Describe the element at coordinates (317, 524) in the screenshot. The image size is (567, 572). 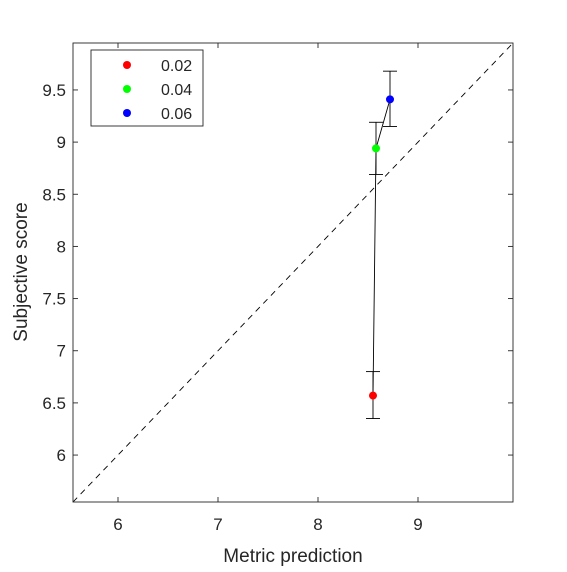
I see `x-tick-label: 8` at that location.